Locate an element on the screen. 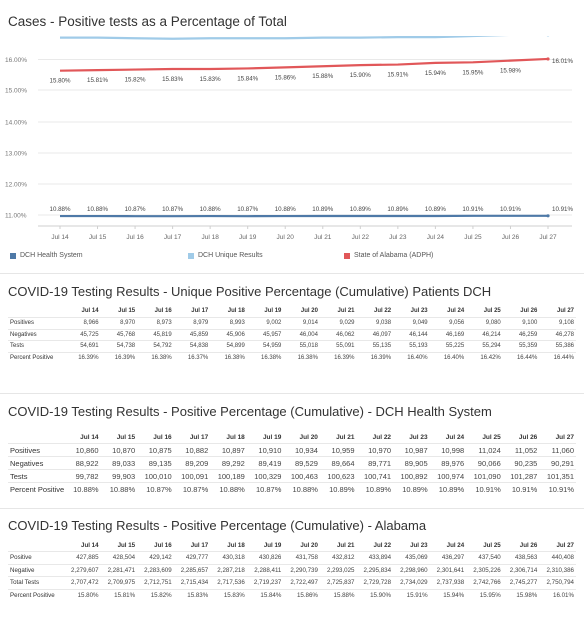 The image size is (584, 628). table-cell: 2,310,386 is located at coordinates (557, 570).